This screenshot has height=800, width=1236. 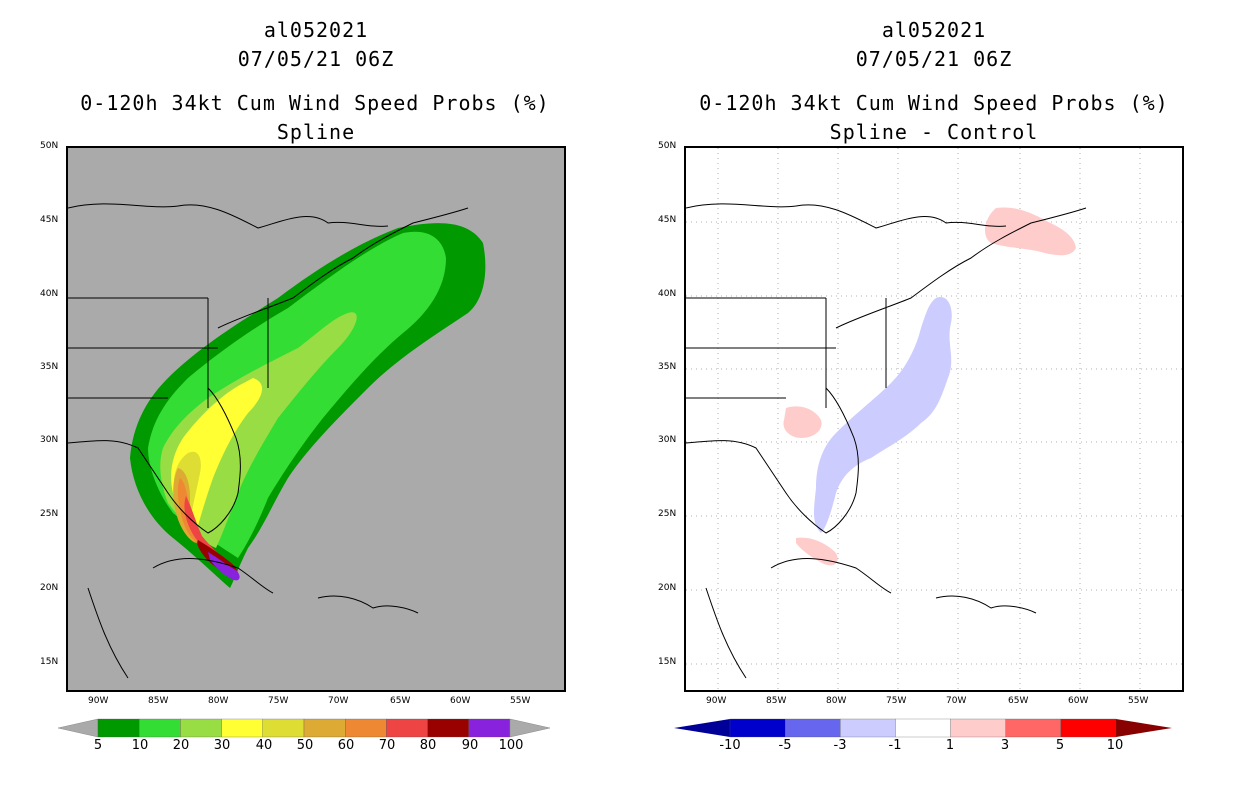 I want to click on colorbar-label: 3, so click(x=1005, y=745).